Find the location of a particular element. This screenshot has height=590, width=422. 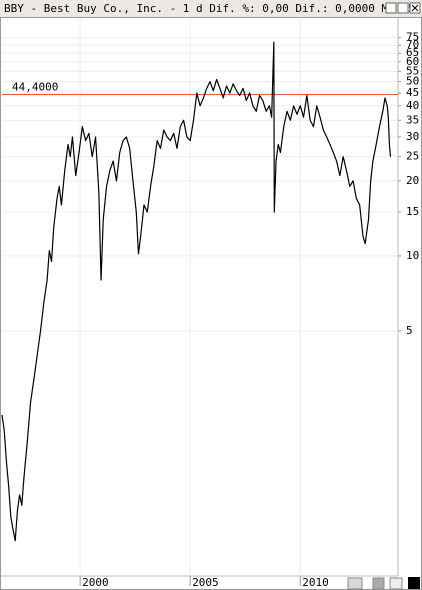

y-tick-label: 50 is located at coordinates (412, 81).